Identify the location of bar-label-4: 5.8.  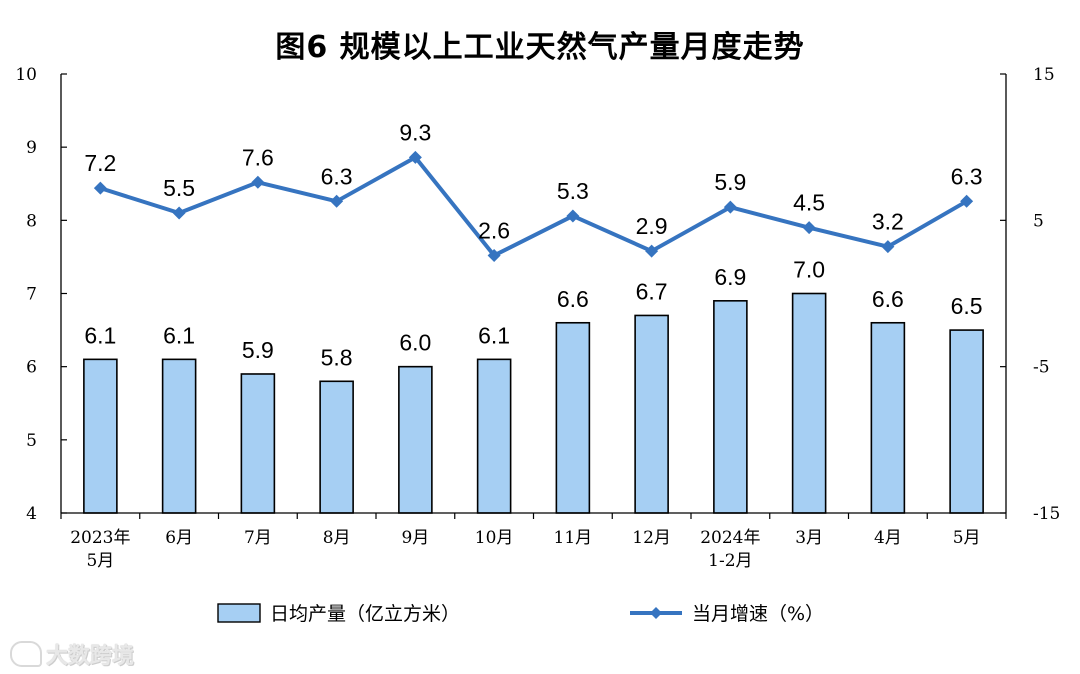
(337, 357).